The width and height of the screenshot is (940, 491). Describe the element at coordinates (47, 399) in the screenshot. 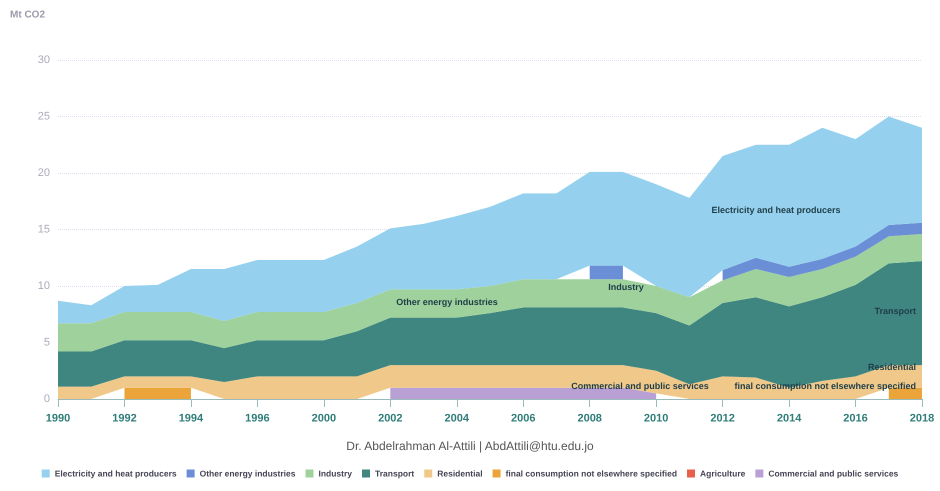

I see `y-tick-label: 0` at that location.